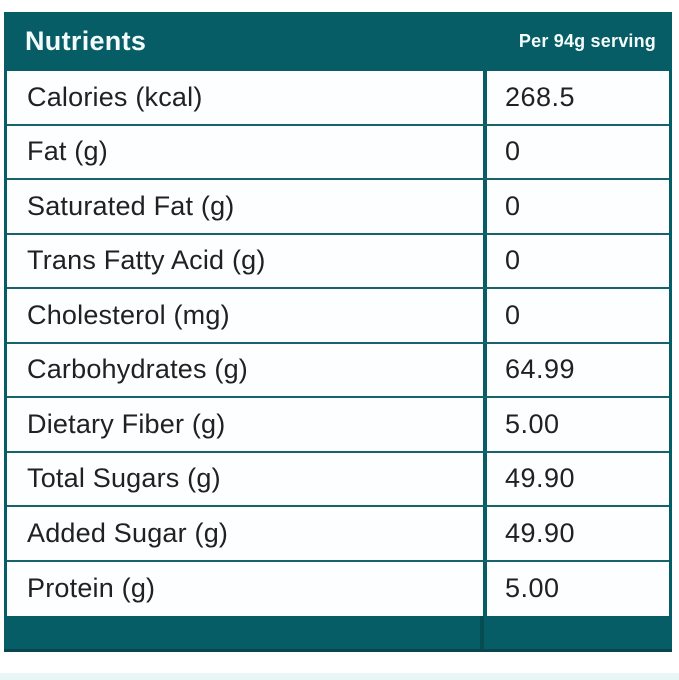  I want to click on nutrient-label: Trans Fatty Acid (g), so click(146, 260).